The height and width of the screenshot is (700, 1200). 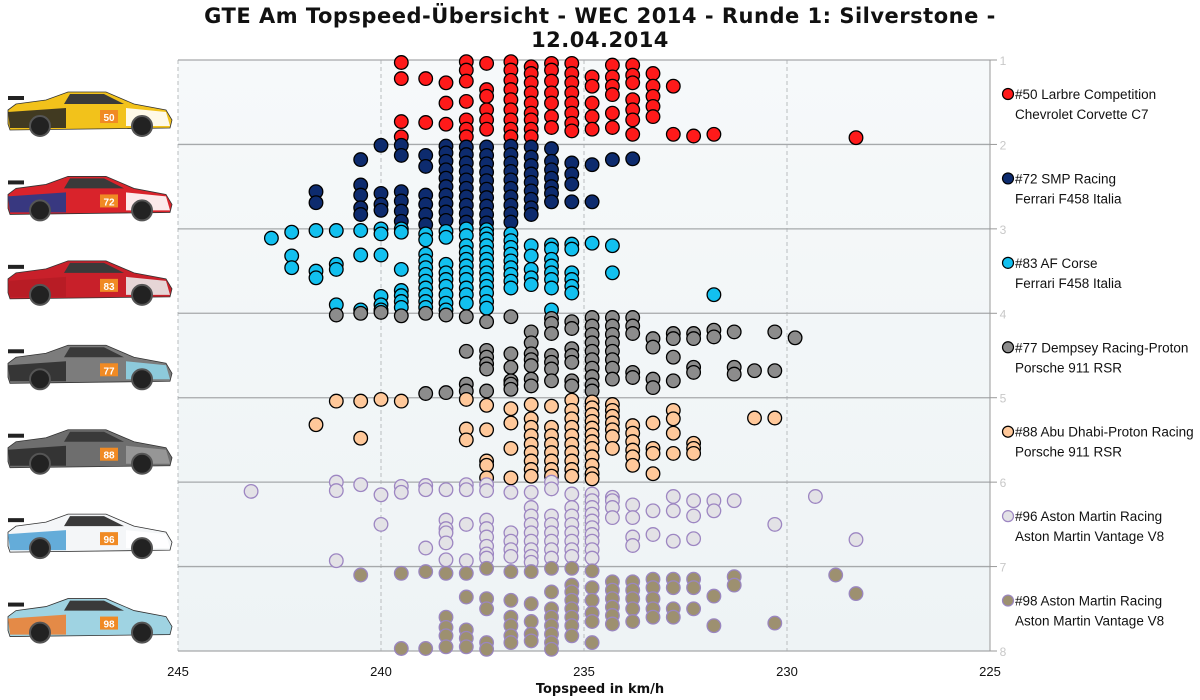 I want to click on legend-entry-car: Chevrolet Corvette C7, so click(x=1082, y=114).